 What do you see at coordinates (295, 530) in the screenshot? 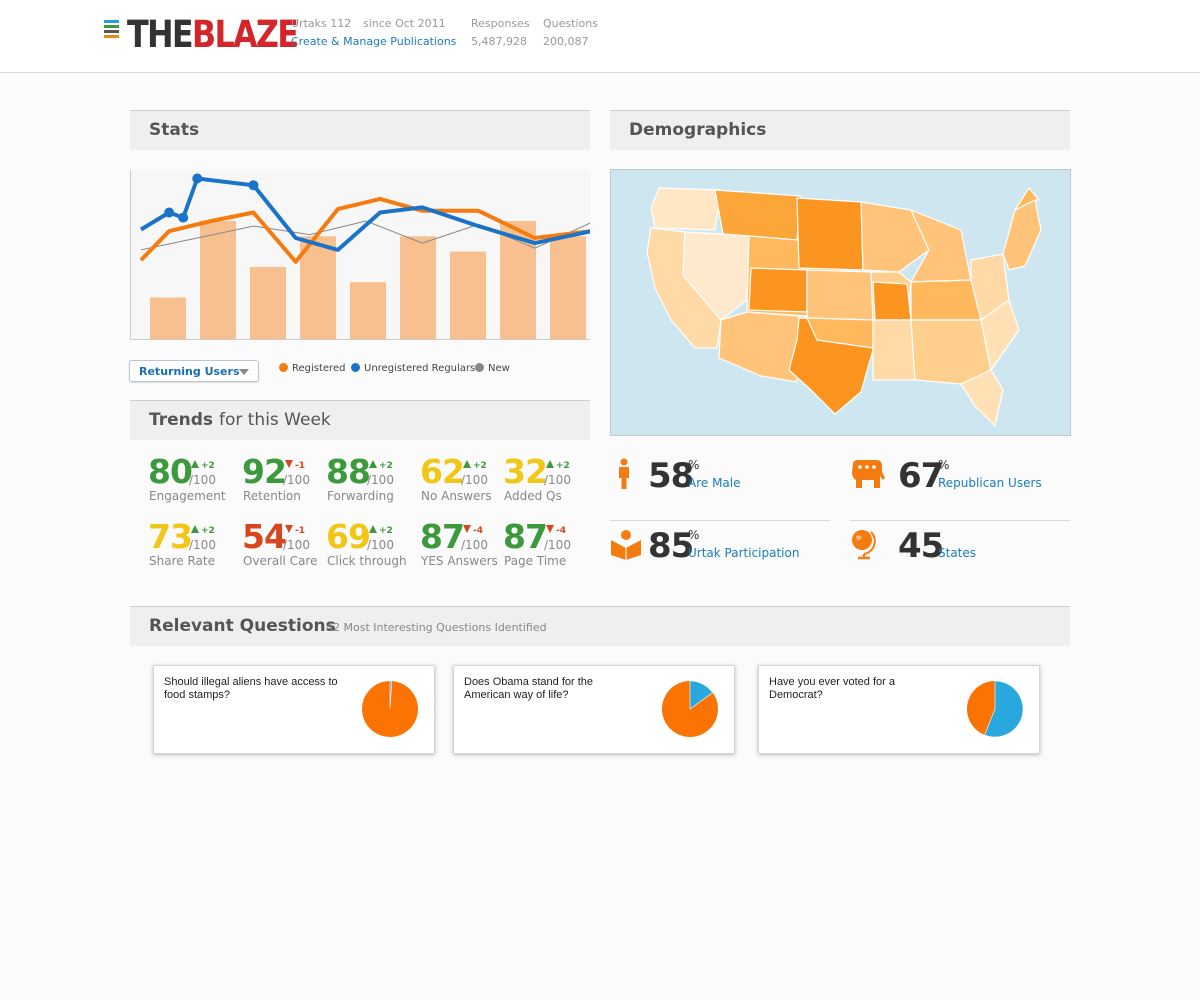
I see `trend-delta: -1` at bounding box center [295, 530].